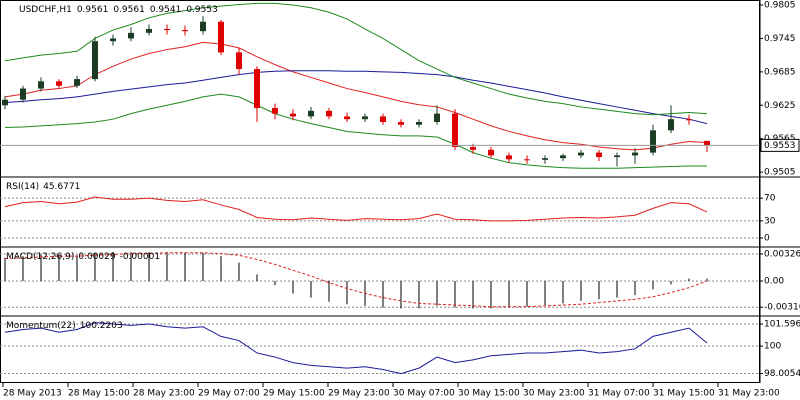  Describe the element at coordinates (782, 374) in the screenshot. I see `y-tick-label: 98.0054` at that location.